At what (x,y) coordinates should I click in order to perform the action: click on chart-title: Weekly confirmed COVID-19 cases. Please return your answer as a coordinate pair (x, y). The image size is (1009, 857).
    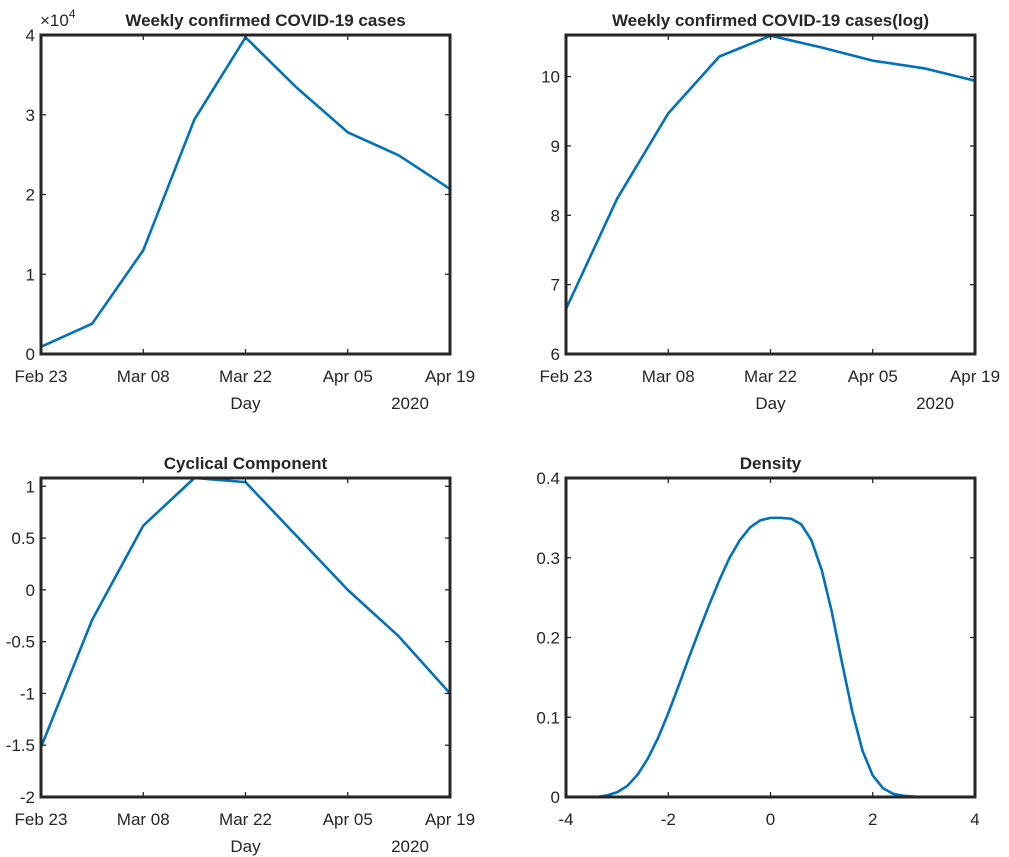
    Looking at the image, I should click on (265, 20).